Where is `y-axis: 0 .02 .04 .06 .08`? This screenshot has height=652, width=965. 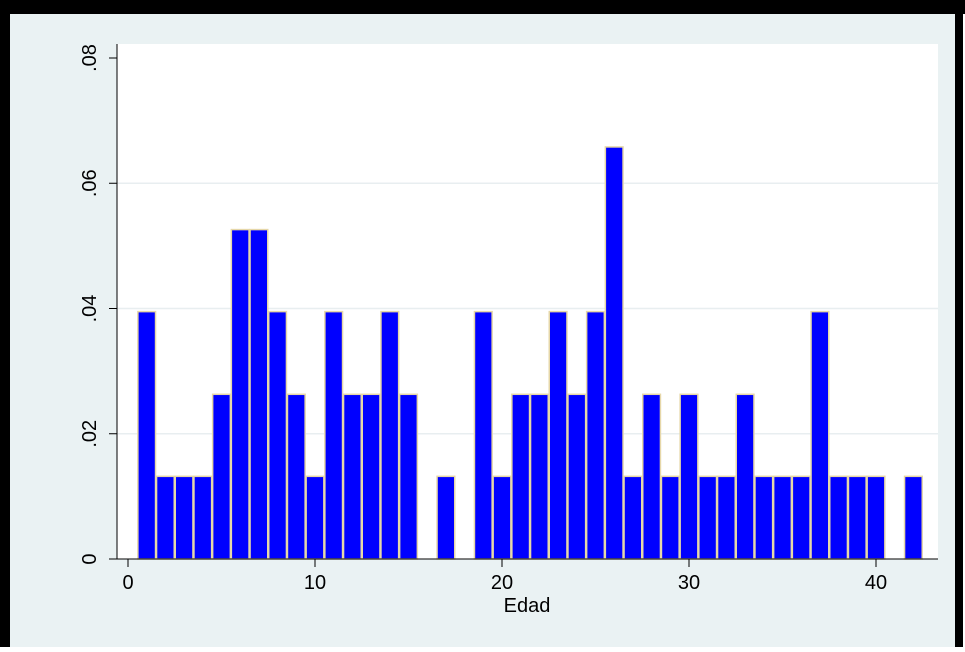
y-axis: 0 .02 .04 .06 .08 is located at coordinates (98, 304).